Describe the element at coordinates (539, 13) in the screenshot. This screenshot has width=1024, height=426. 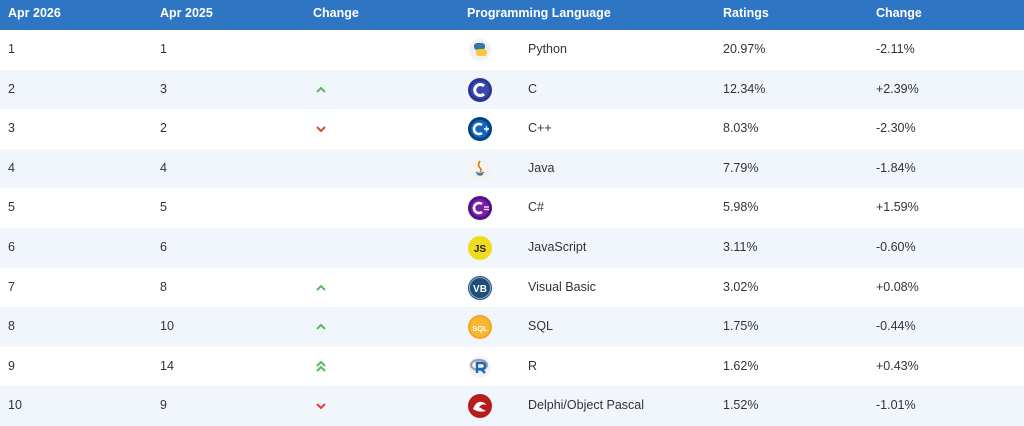
I see `header-cell: Programming Language` at that location.